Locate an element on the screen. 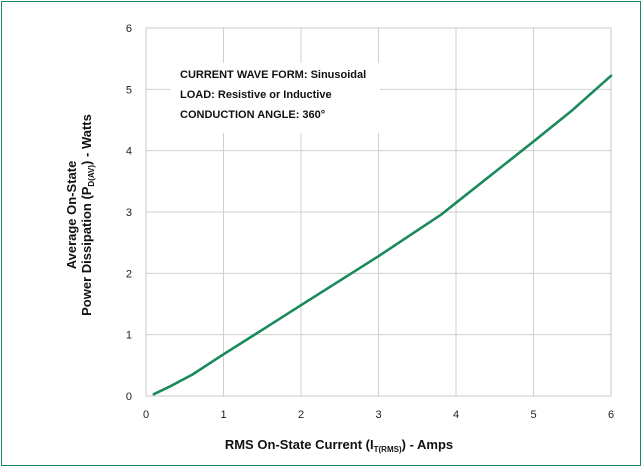 The width and height of the screenshot is (644, 469). y-axis-title-line2: Power Dissipation (PD(AV)) - Watts is located at coordinates (87, 215).